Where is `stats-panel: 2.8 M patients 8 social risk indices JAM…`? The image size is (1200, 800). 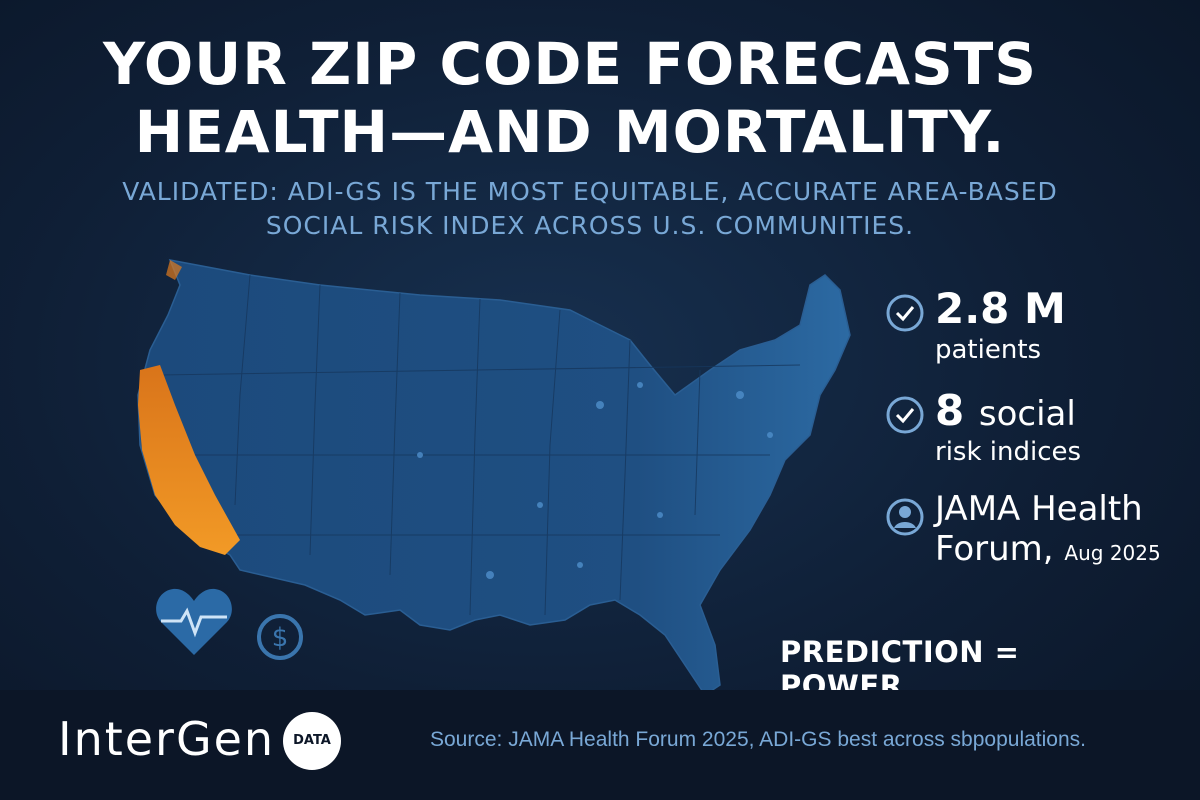 stats-panel: 2.8 M patients 8 social risk indices JAM… is located at coordinates (1035, 439).